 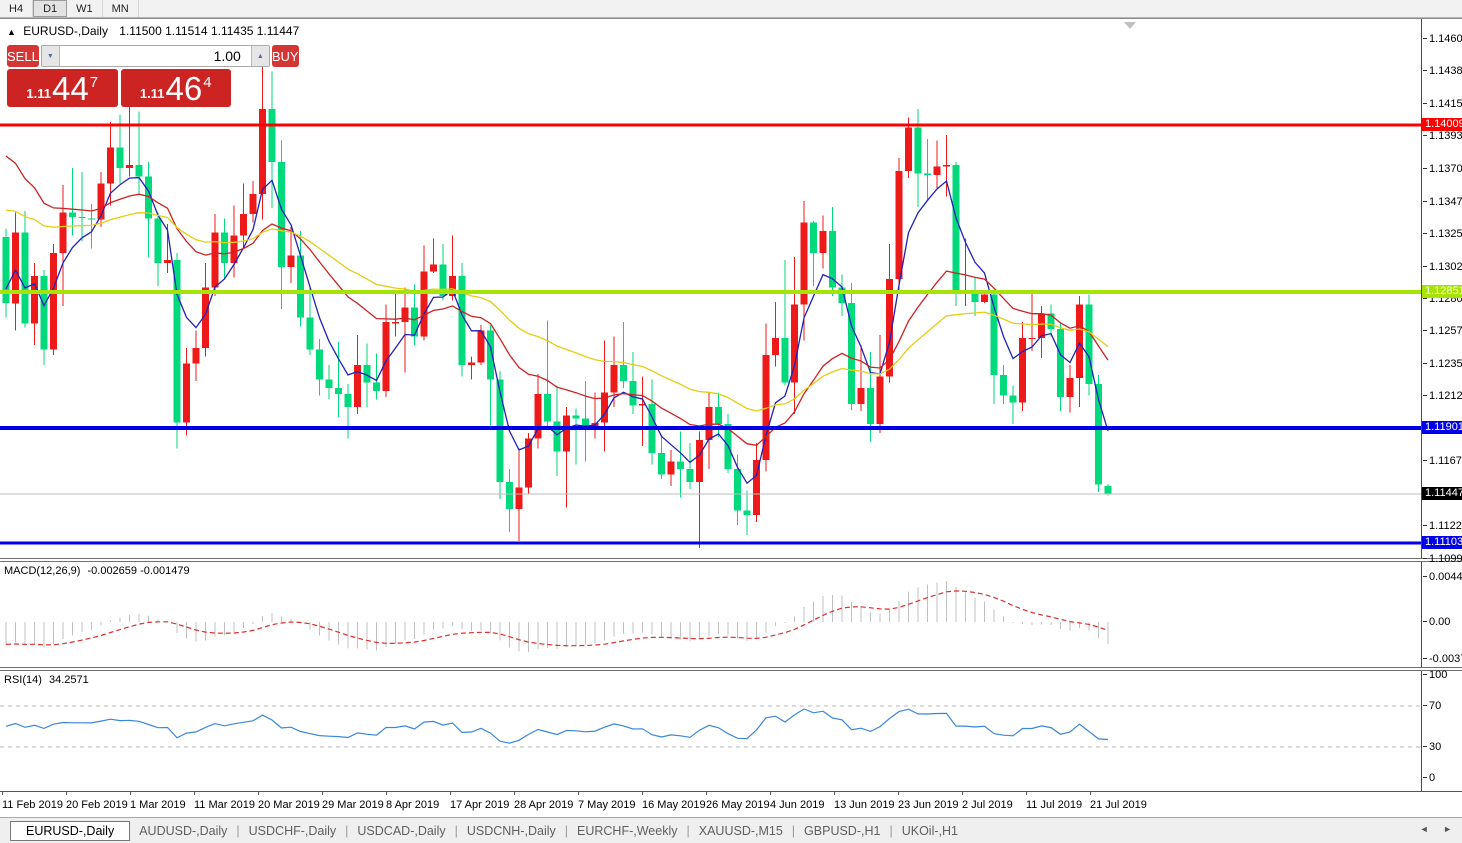 I want to click on timeframe-button-mn: MN, so click(x=121, y=8).